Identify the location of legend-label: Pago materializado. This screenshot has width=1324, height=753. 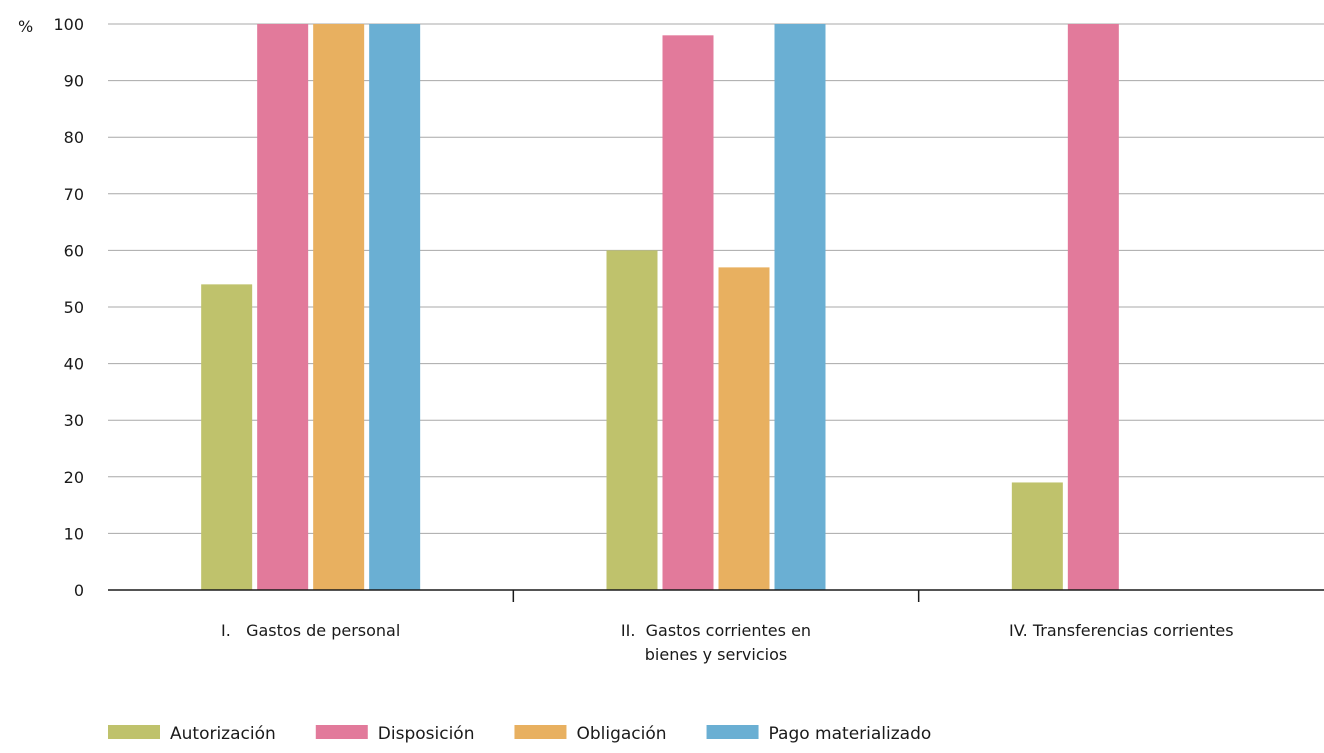
(850, 734).